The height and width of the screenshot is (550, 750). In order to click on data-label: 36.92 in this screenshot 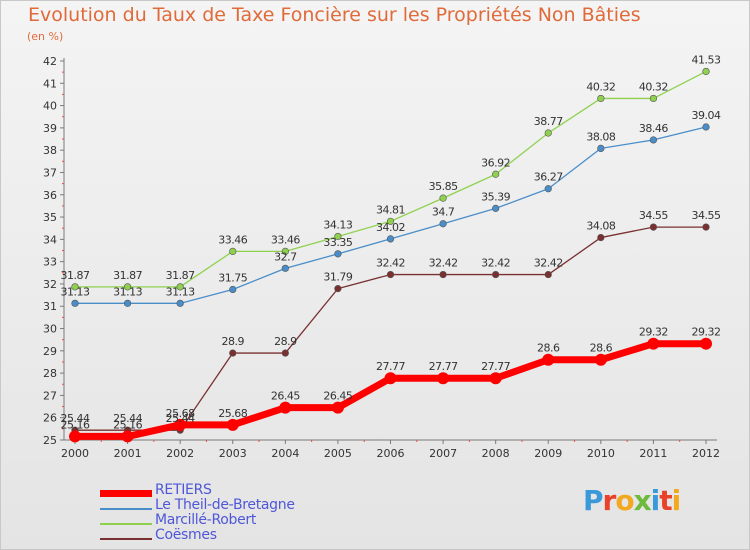, I will do `click(495, 162)`.